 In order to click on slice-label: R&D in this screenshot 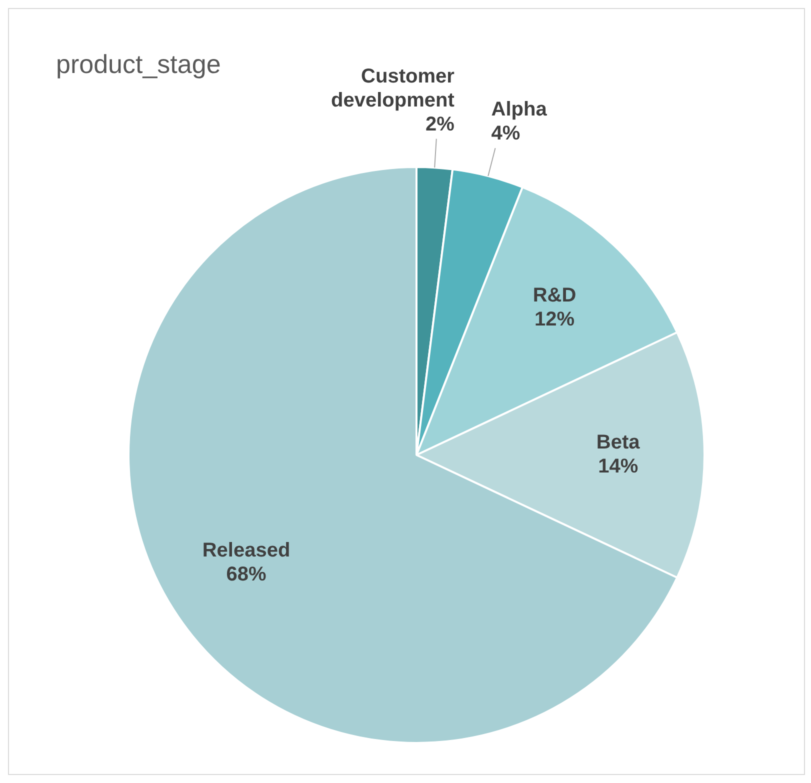, I will do `click(554, 295)`.